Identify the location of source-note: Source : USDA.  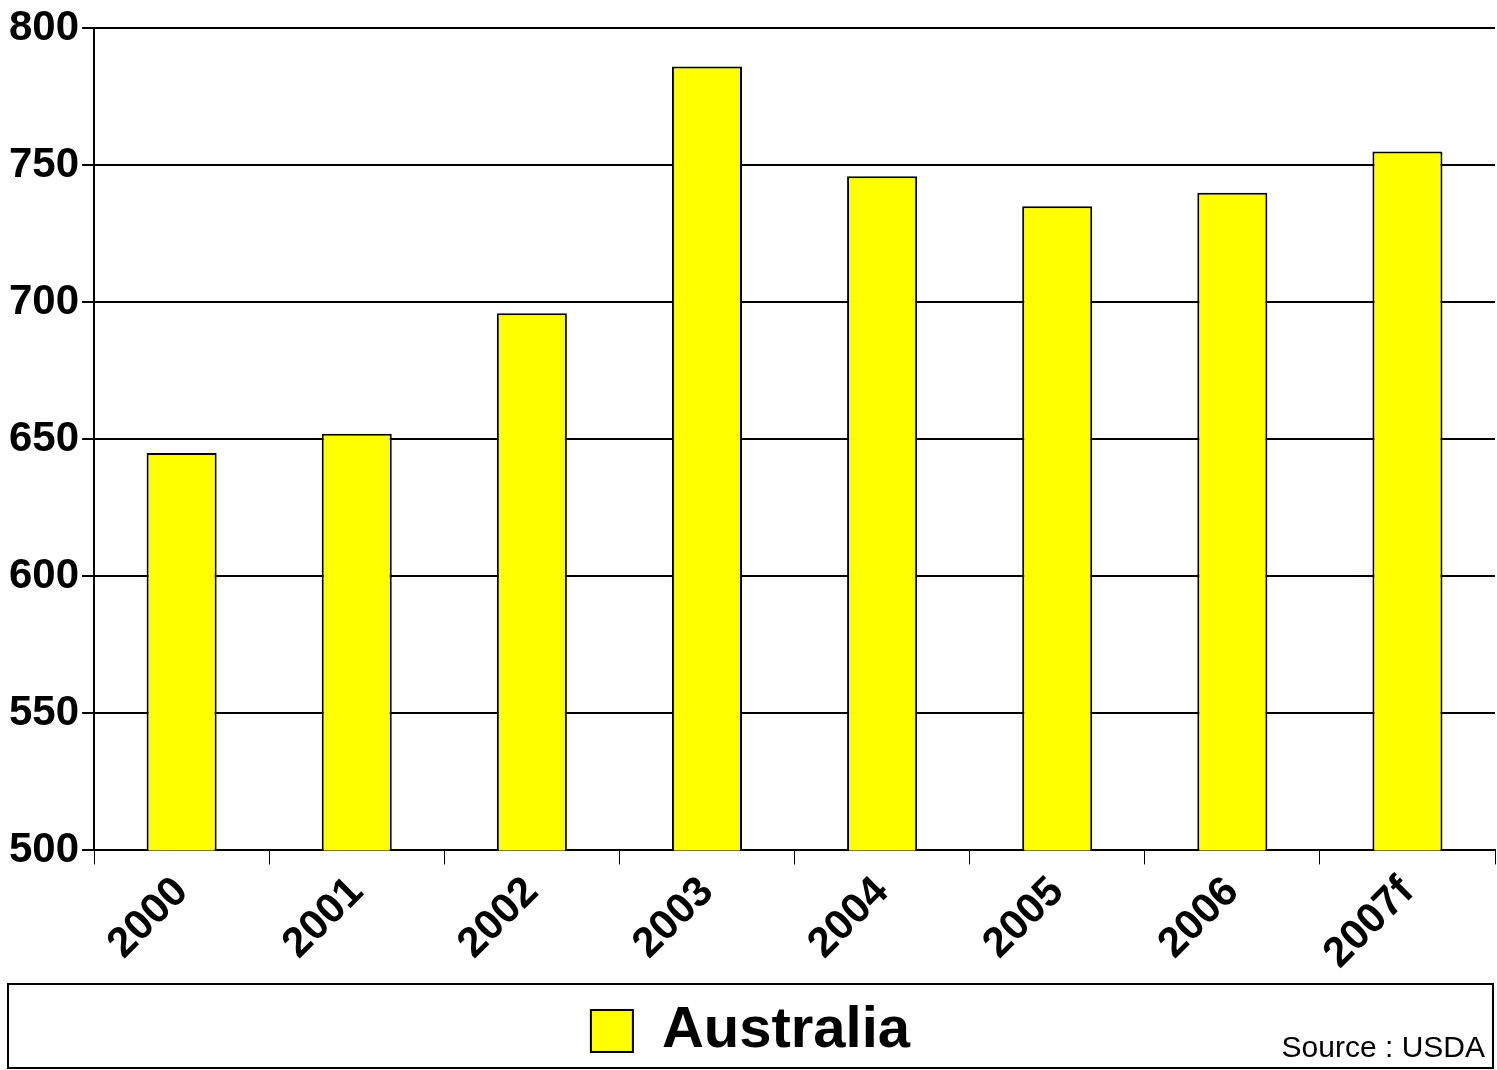
(1383, 1047).